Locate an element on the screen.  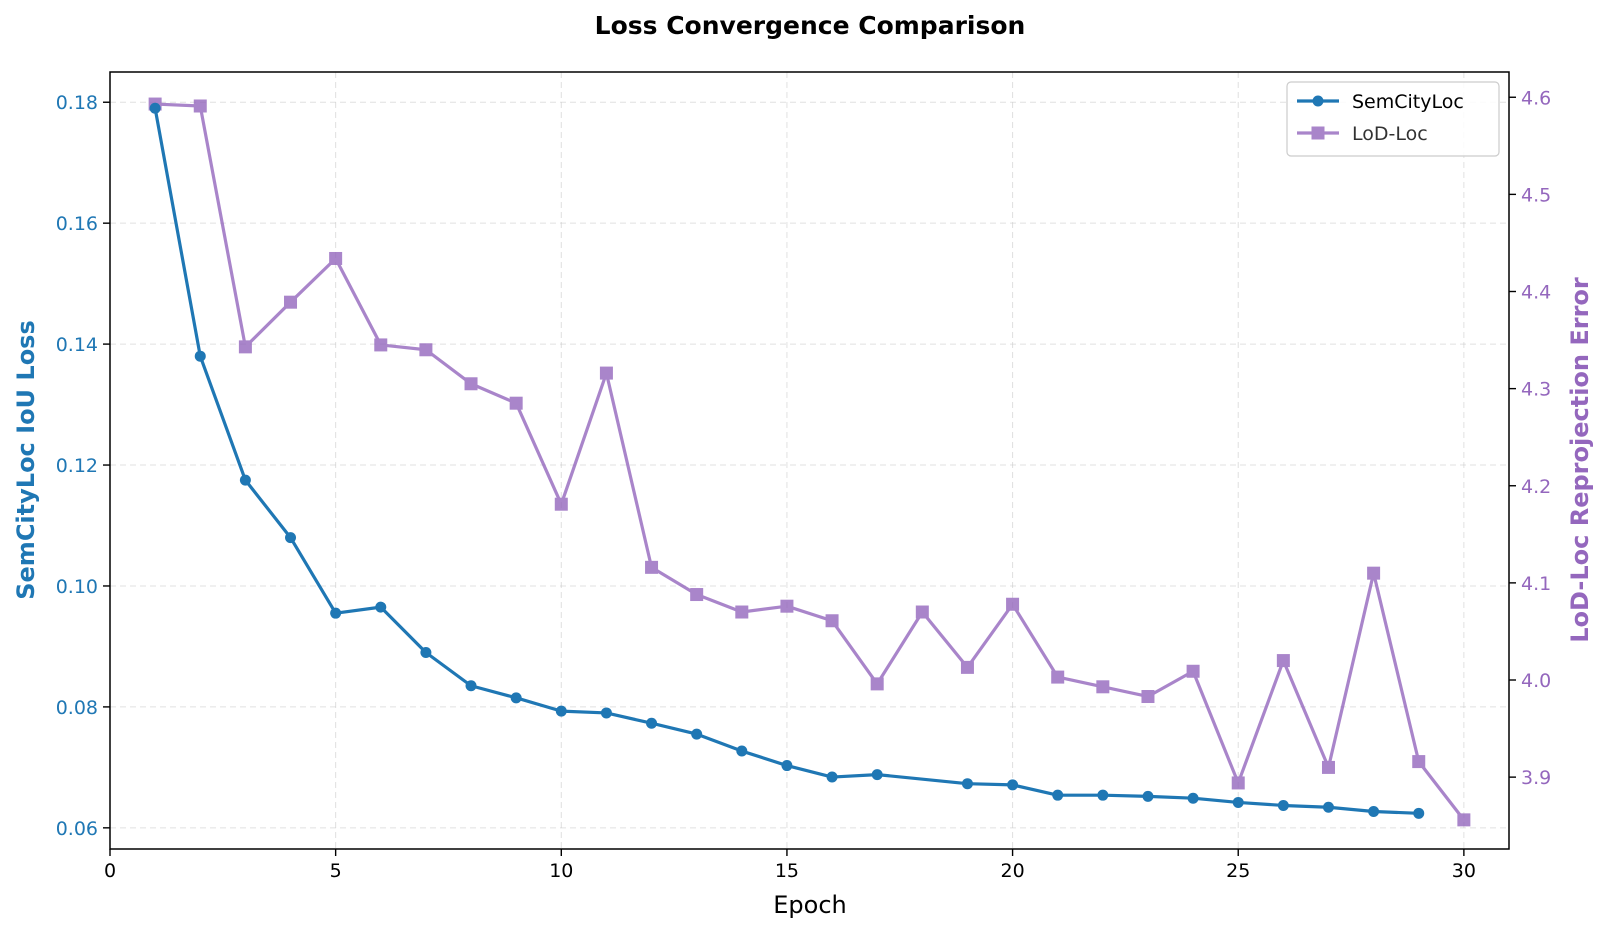
y-axis-right: 3.9 4.0 4.1 4.2 4.3 4.4 4.5 4.6 is located at coordinates (1530, 438).